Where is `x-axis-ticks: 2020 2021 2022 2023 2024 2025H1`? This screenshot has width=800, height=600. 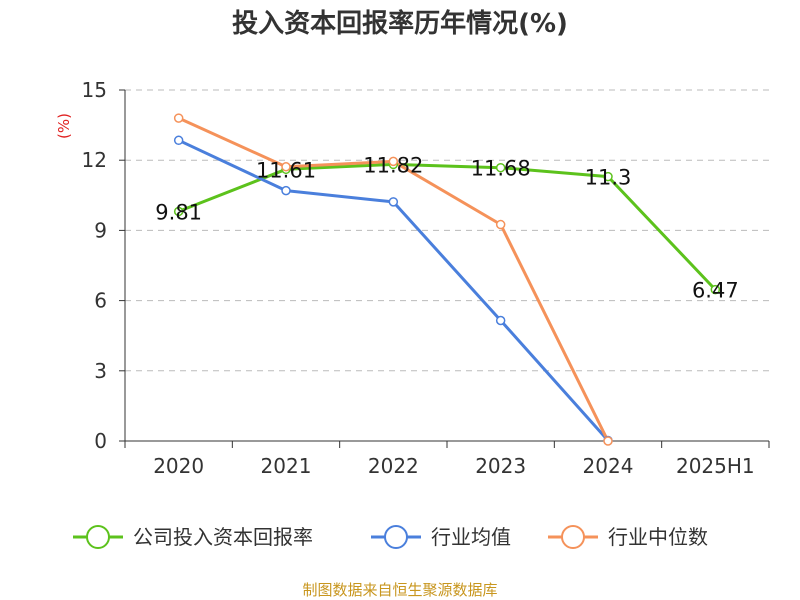 x-axis-ticks: 2020 2021 2022 2023 2024 2025H1 is located at coordinates (447, 459).